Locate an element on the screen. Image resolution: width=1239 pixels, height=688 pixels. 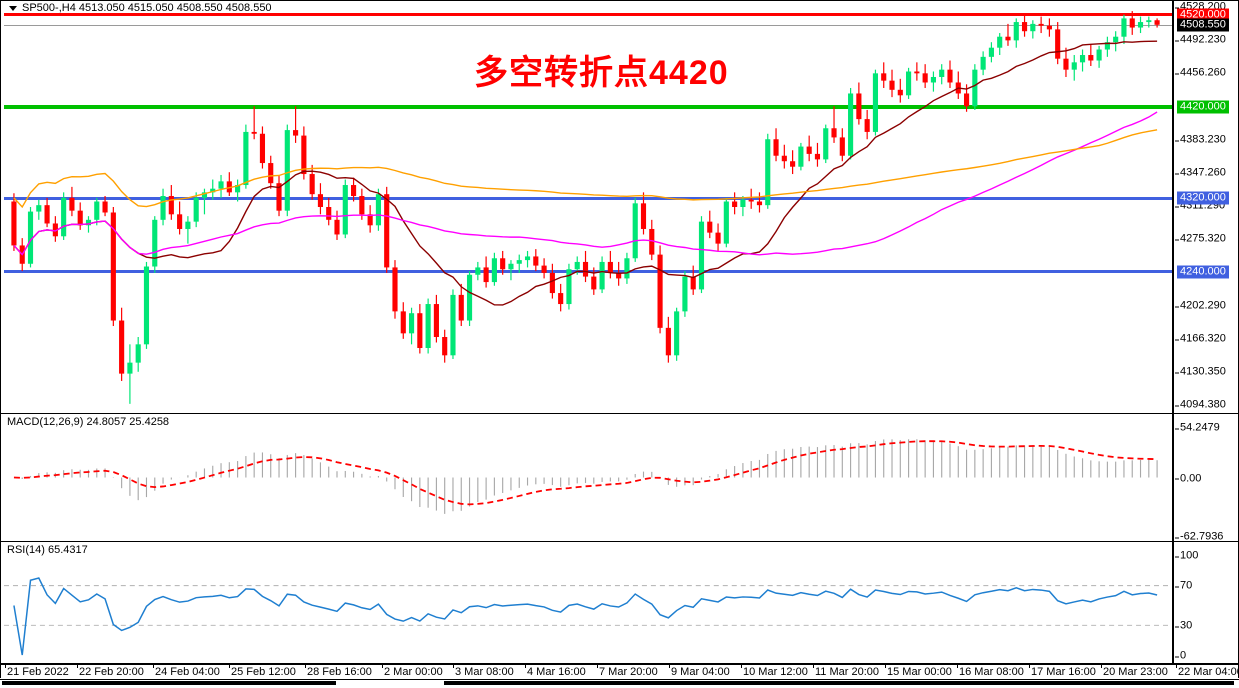
time-label-0: 21 Feb 2022 is located at coordinates (38, 672).